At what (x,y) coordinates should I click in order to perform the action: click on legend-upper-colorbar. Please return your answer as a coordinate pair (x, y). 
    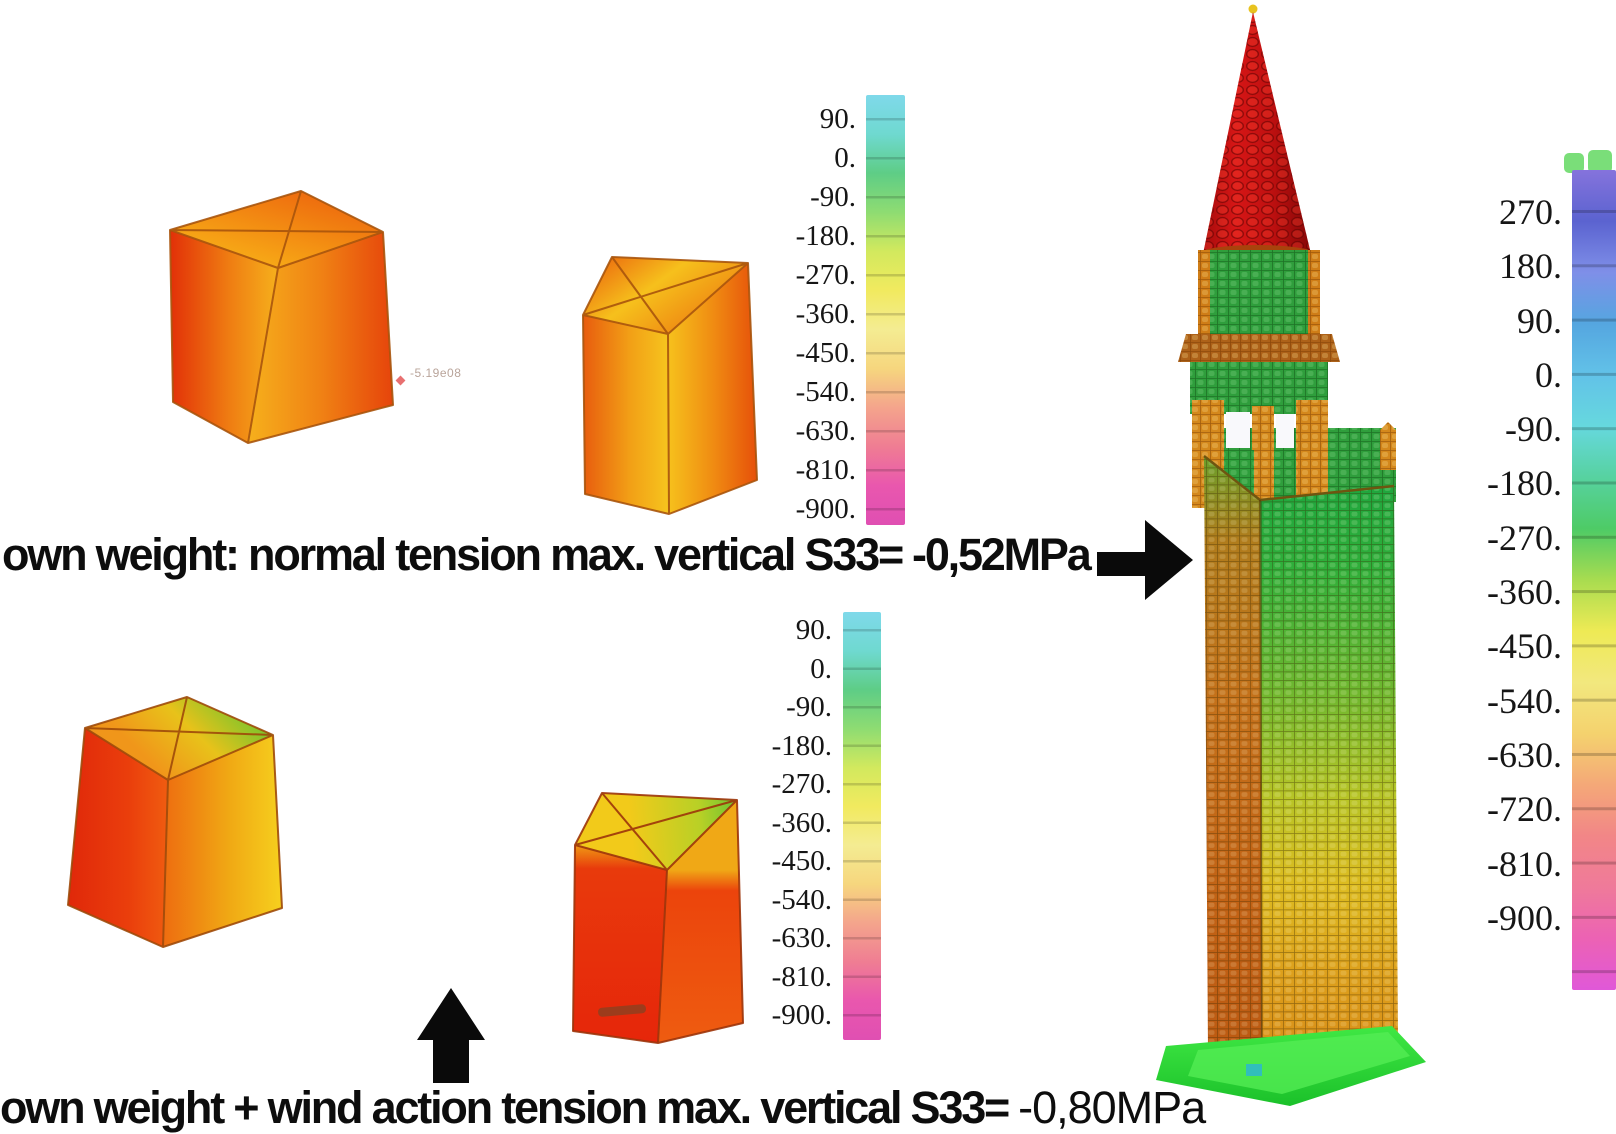
    Looking at the image, I should click on (885, 310).